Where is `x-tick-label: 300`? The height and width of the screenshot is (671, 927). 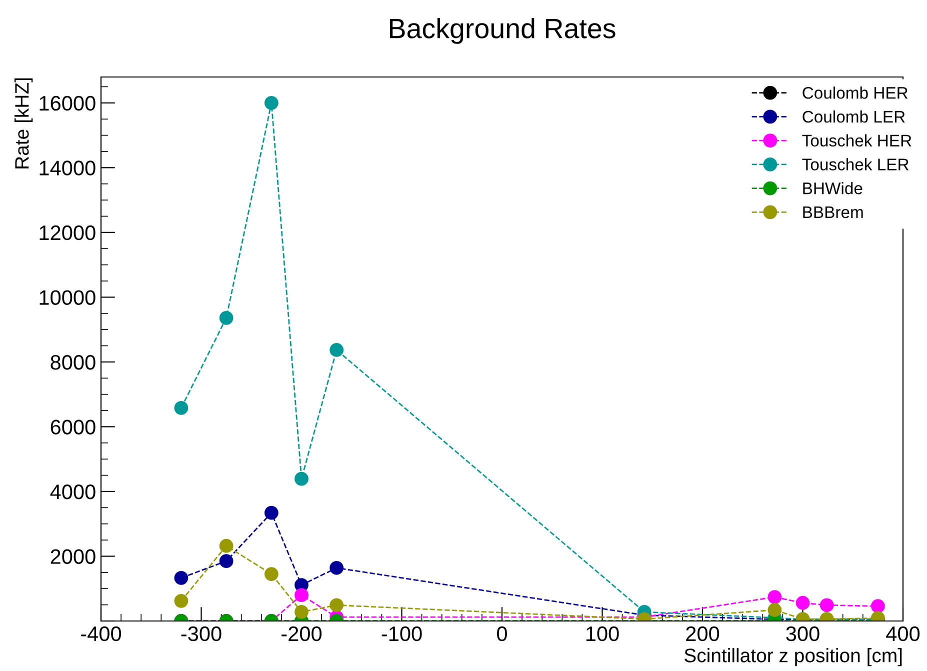 x-tick-label: 300 is located at coordinates (803, 634).